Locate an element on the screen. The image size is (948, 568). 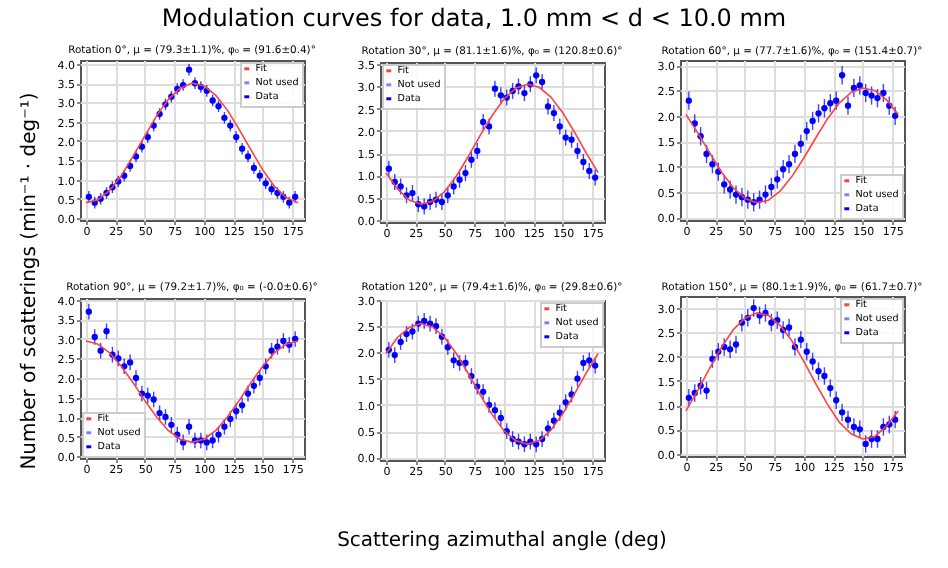
line-series is located at coordinates (192, 143).